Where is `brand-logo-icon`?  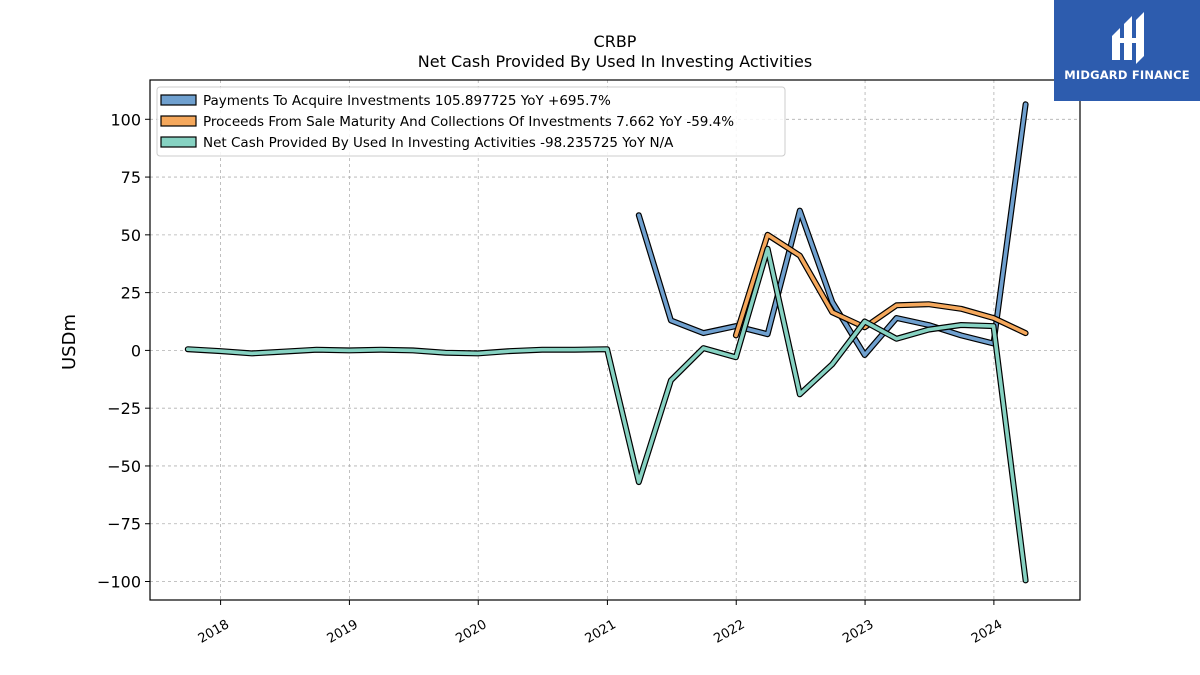
brand-logo-icon is located at coordinates (1128, 38).